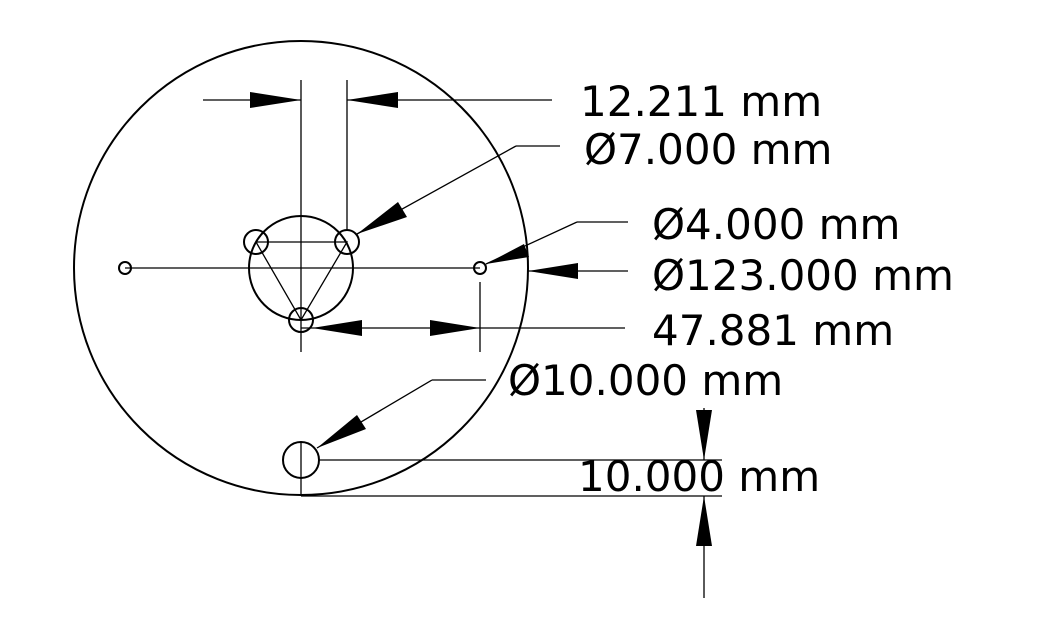 Image resolution: width=1055 pixels, height=623 pixels. What do you see at coordinates (341, 431) in the screenshot?
I see `arrow-10mm` at bounding box center [341, 431].